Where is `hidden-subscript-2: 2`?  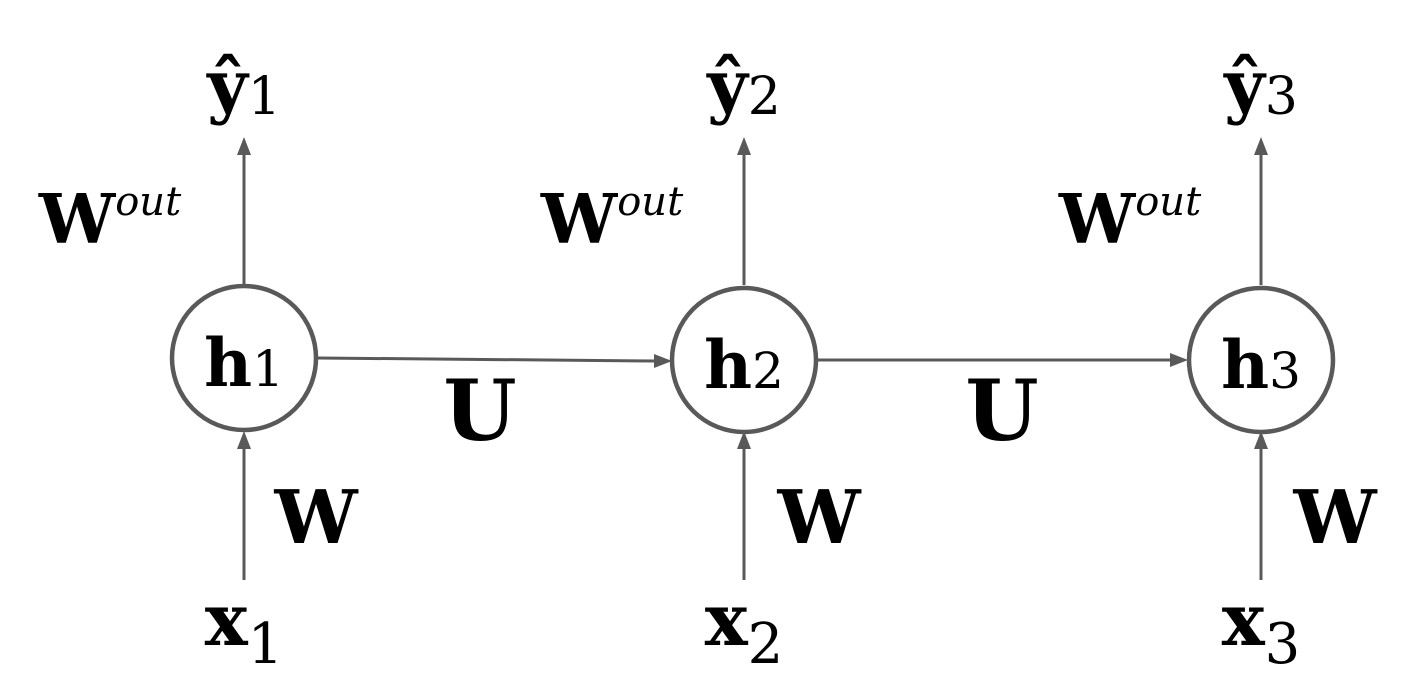
hidden-subscript-2: 2 is located at coordinates (768, 371).